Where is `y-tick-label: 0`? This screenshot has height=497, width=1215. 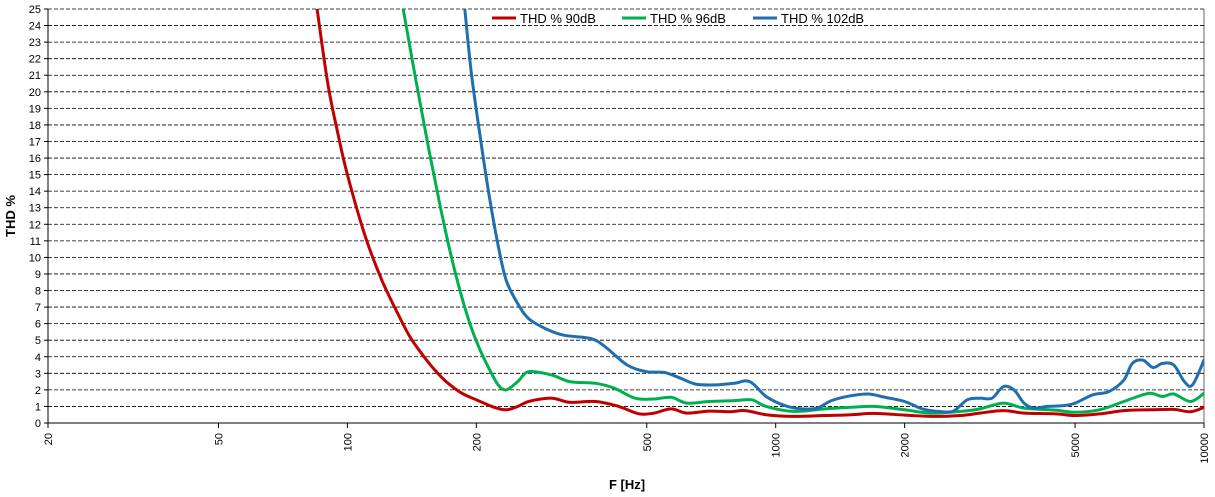
y-tick-label: 0 is located at coordinates (38, 424).